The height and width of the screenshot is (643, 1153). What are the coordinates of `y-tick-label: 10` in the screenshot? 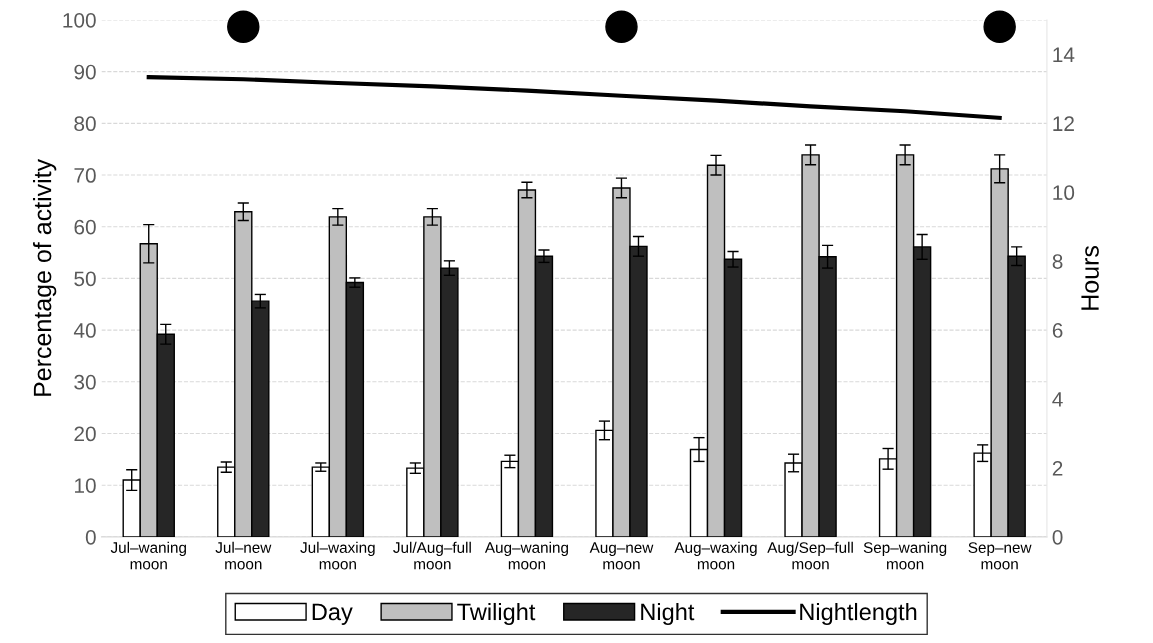 It's located at (85, 485).